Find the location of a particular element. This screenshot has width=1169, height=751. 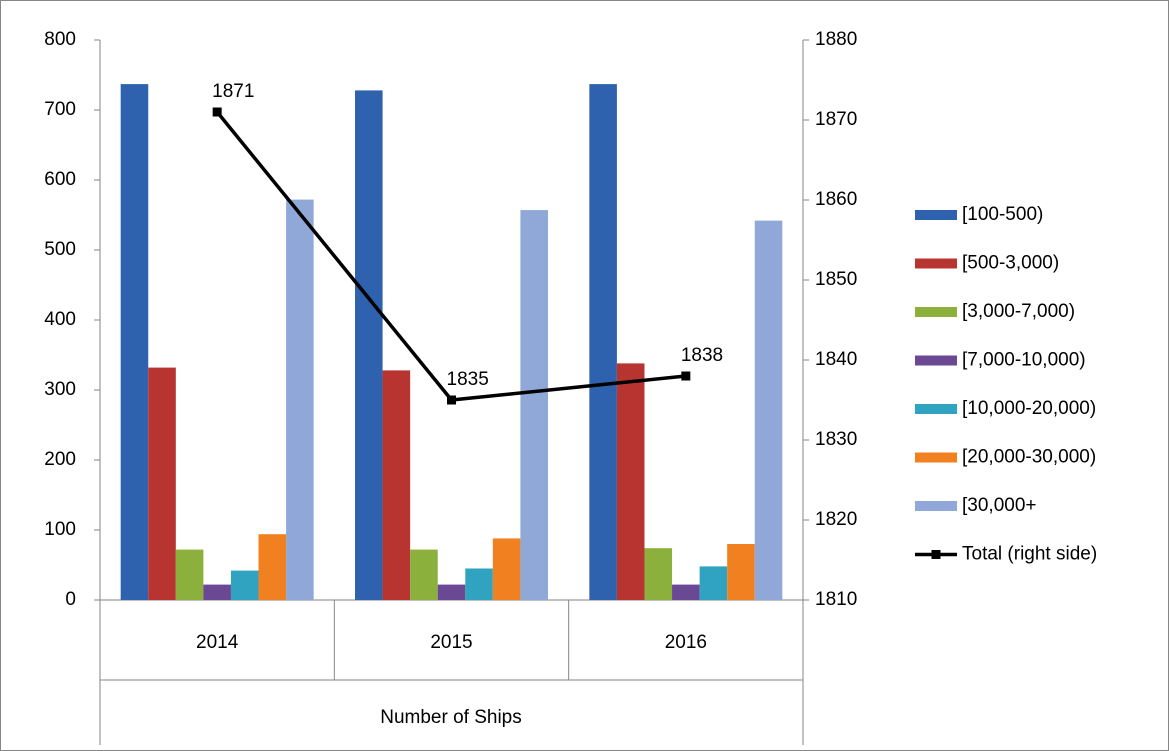

y2-tick-label: 1870 is located at coordinates (836, 119).